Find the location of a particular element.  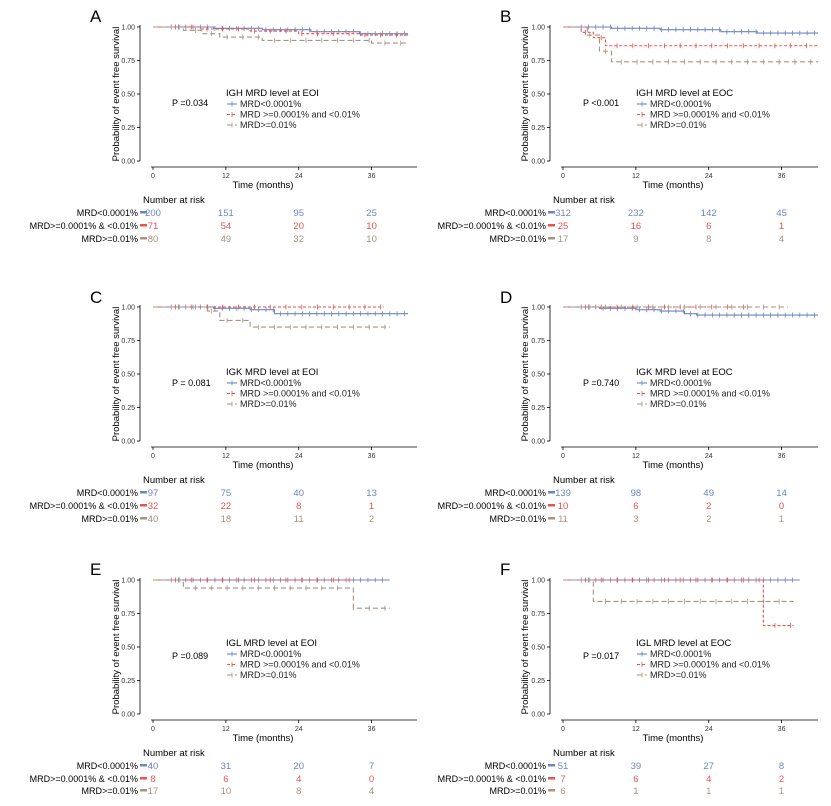

risk-count: 11 is located at coordinates (299, 519).